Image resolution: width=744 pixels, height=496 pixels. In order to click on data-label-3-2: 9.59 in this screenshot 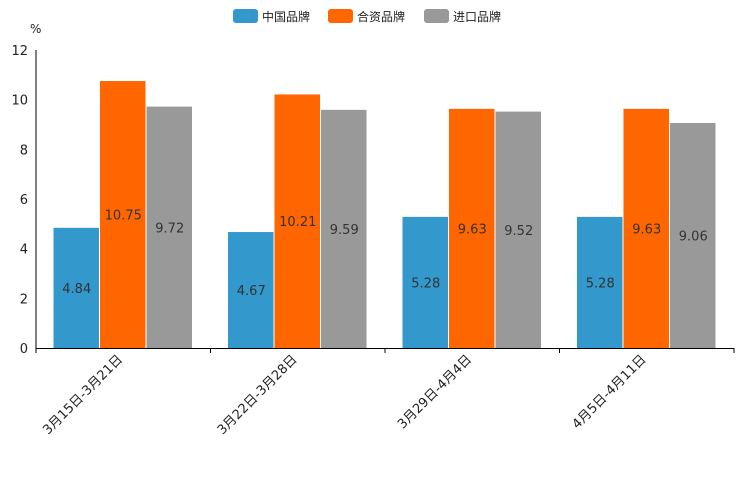, I will do `click(344, 230)`.